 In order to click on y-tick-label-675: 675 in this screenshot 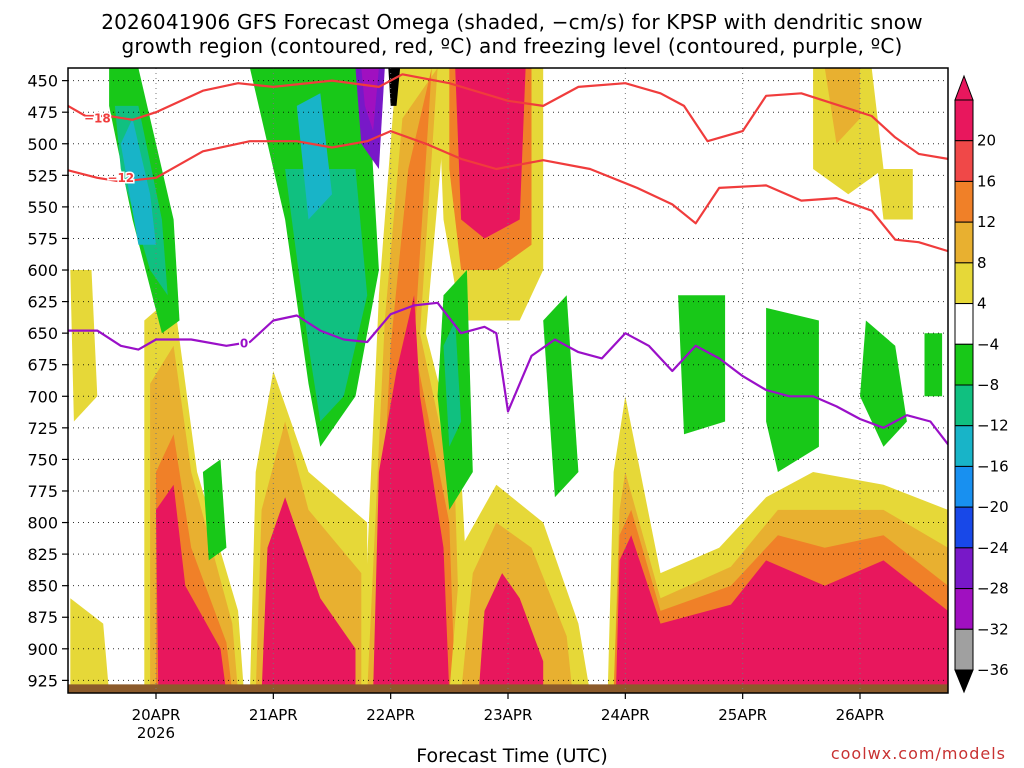, I will do `click(42, 365)`.